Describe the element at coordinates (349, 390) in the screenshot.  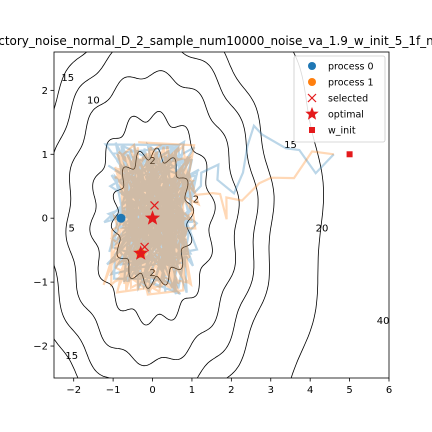
I see `x-tick-label: 5` at that location.